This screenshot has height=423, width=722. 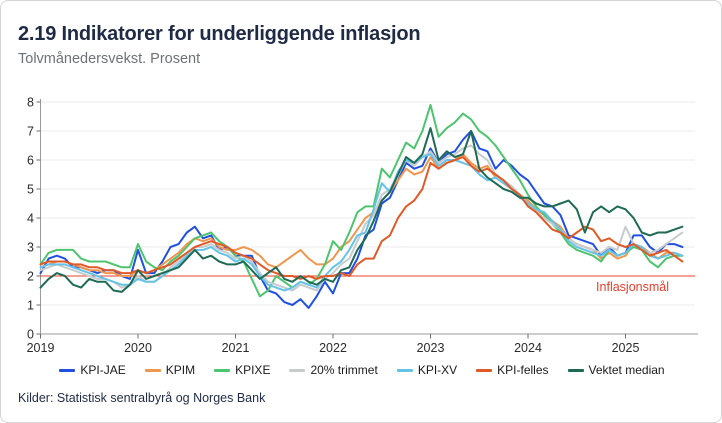 I want to click on legend-item-vektet-median: Vektet median, so click(x=616, y=370).